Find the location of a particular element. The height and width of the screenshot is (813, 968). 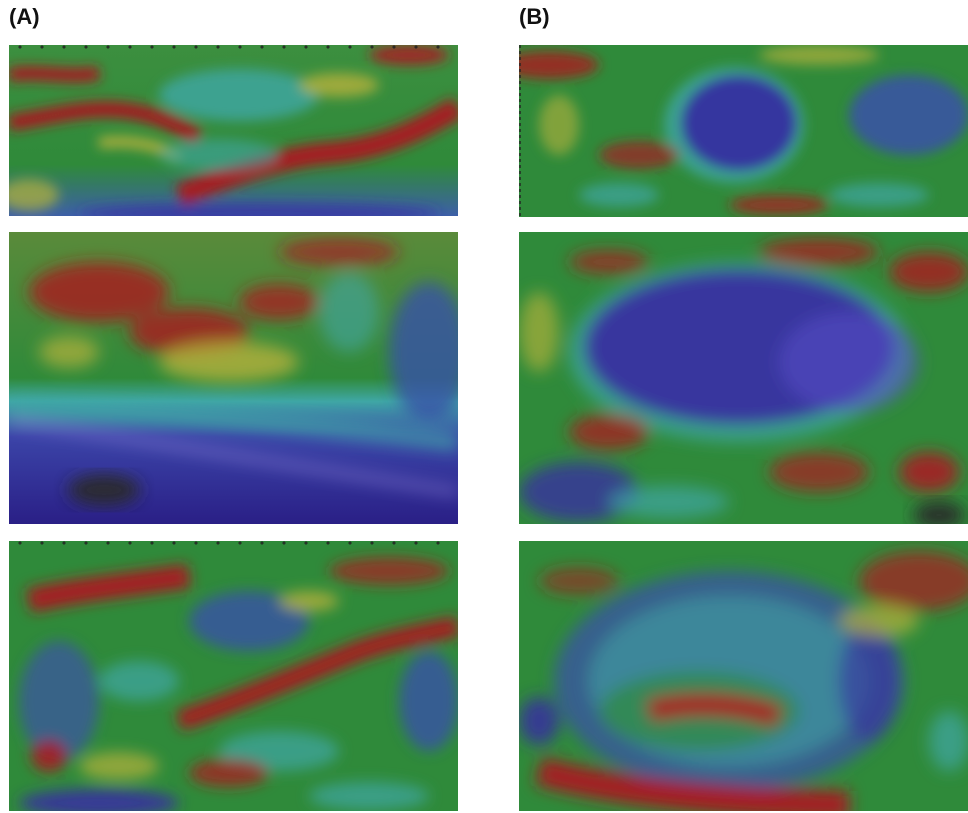

elastography-image-a1 is located at coordinates (233, 130).